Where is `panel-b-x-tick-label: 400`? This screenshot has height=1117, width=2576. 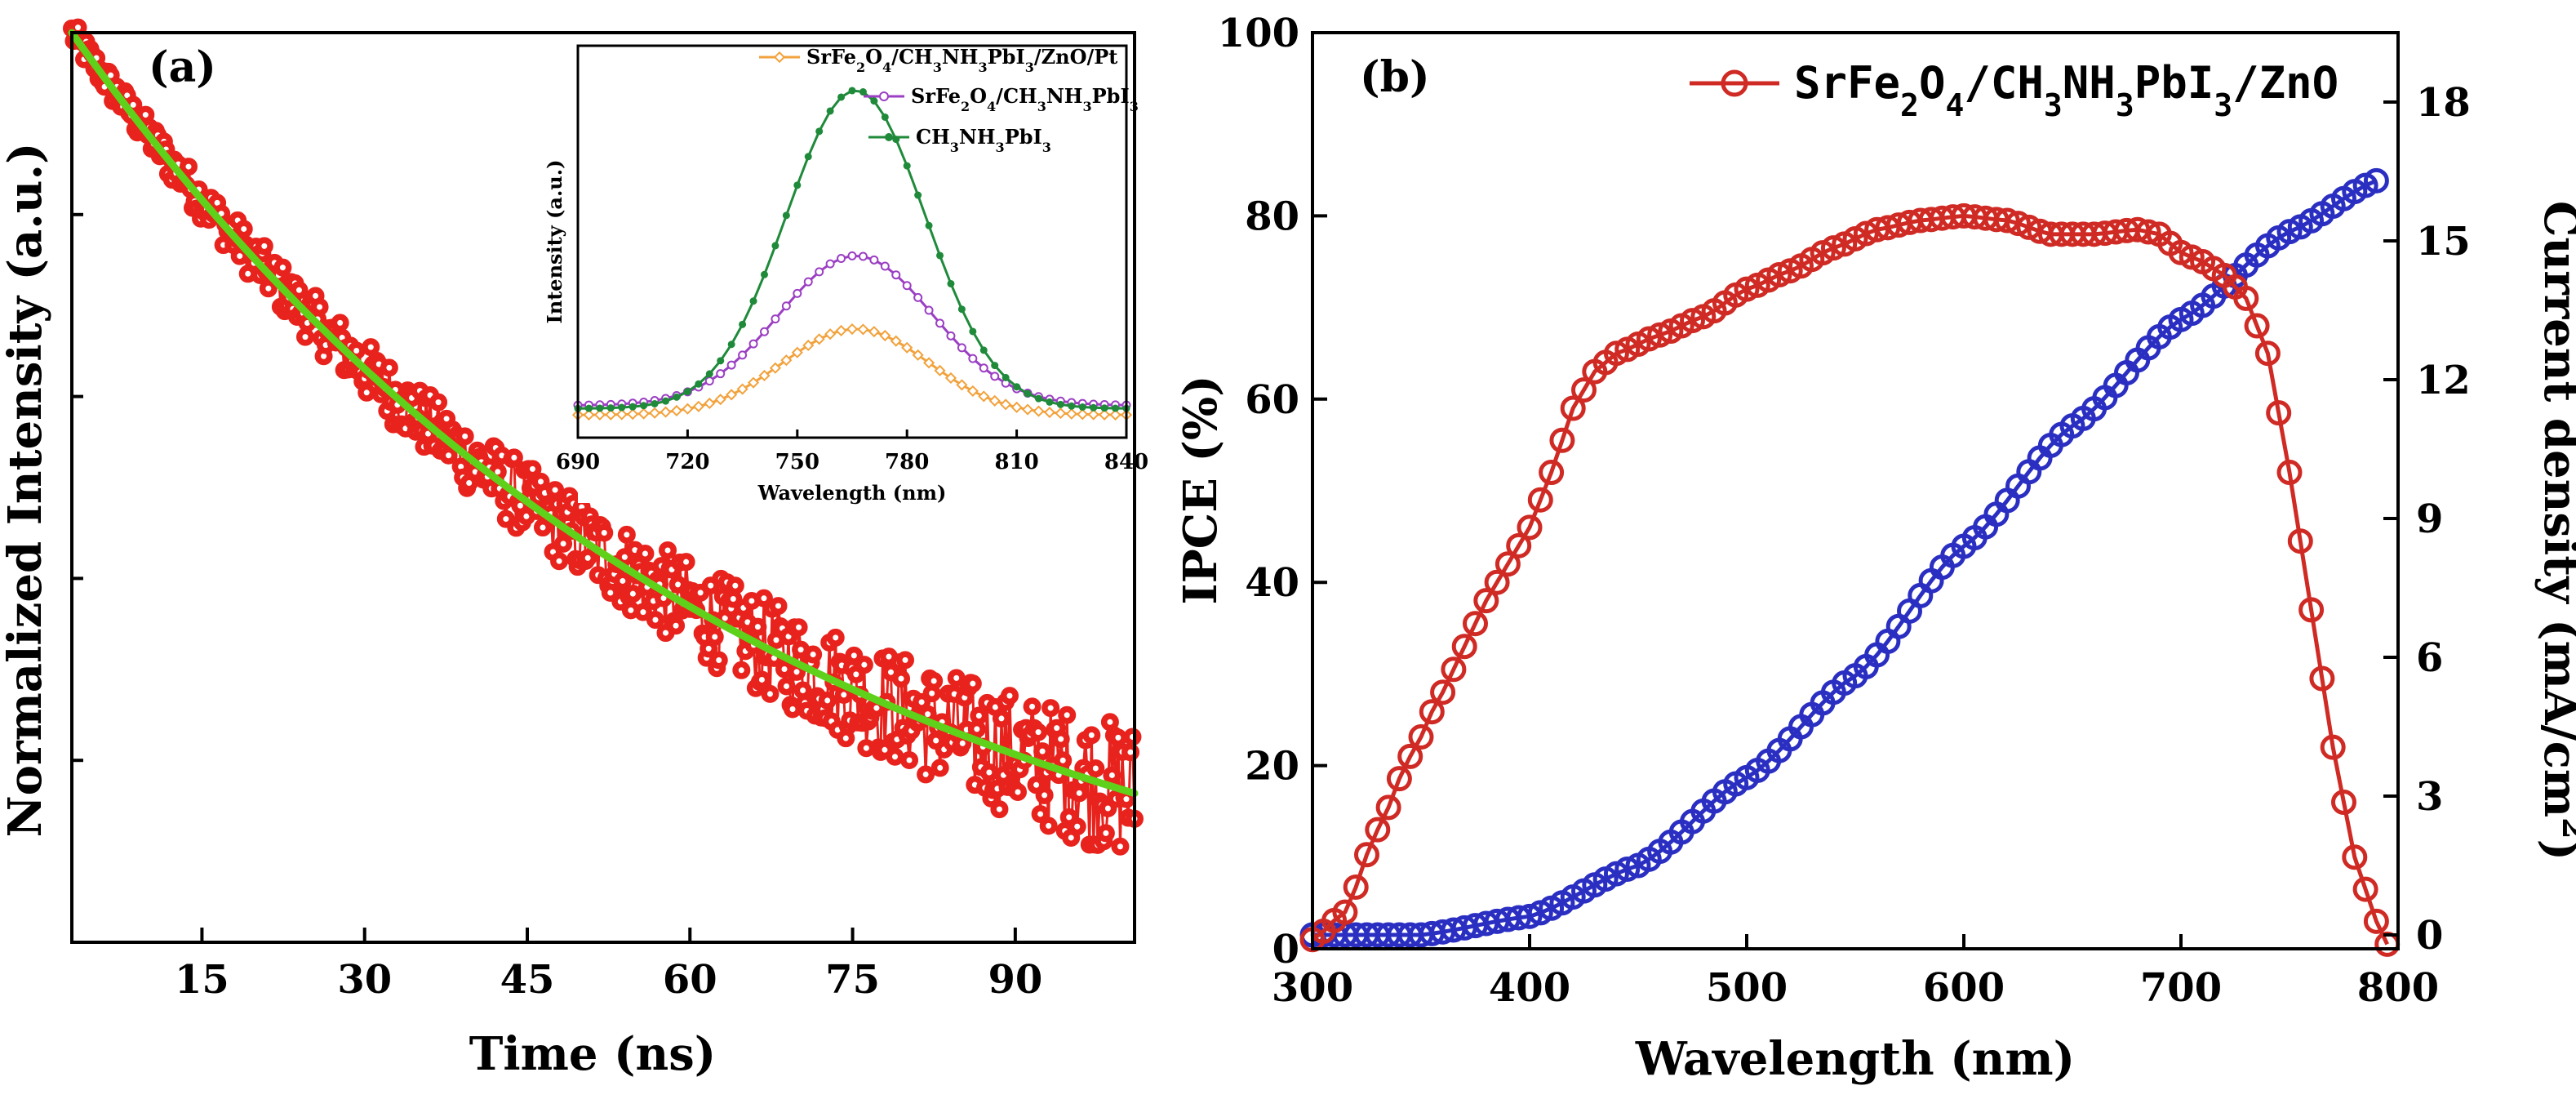 panel-b-x-tick-label: 400 is located at coordinates (1529, 988).